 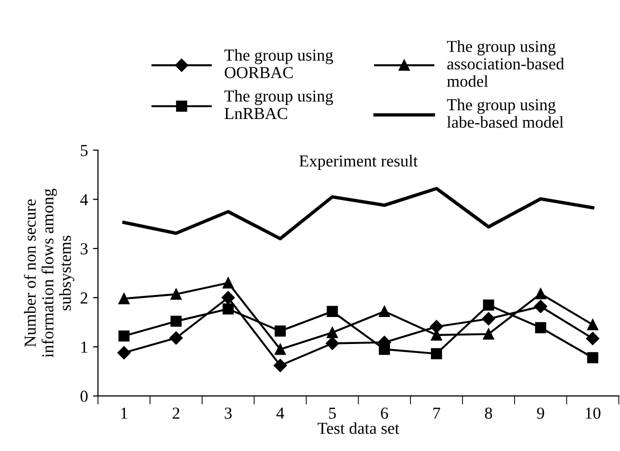 I want to click on x-tick-label: 4, so click(x=280, y=413).